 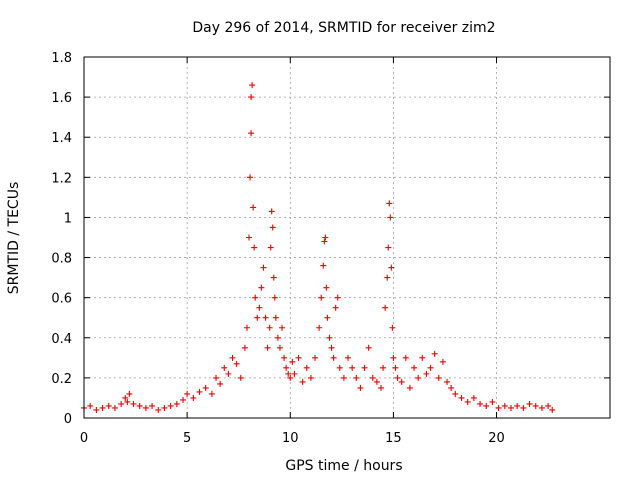 What do you see at coordinates (61, 259) in the screenshot?
I see `y-tick-label: 0.8` at bounding box center [61, 259].